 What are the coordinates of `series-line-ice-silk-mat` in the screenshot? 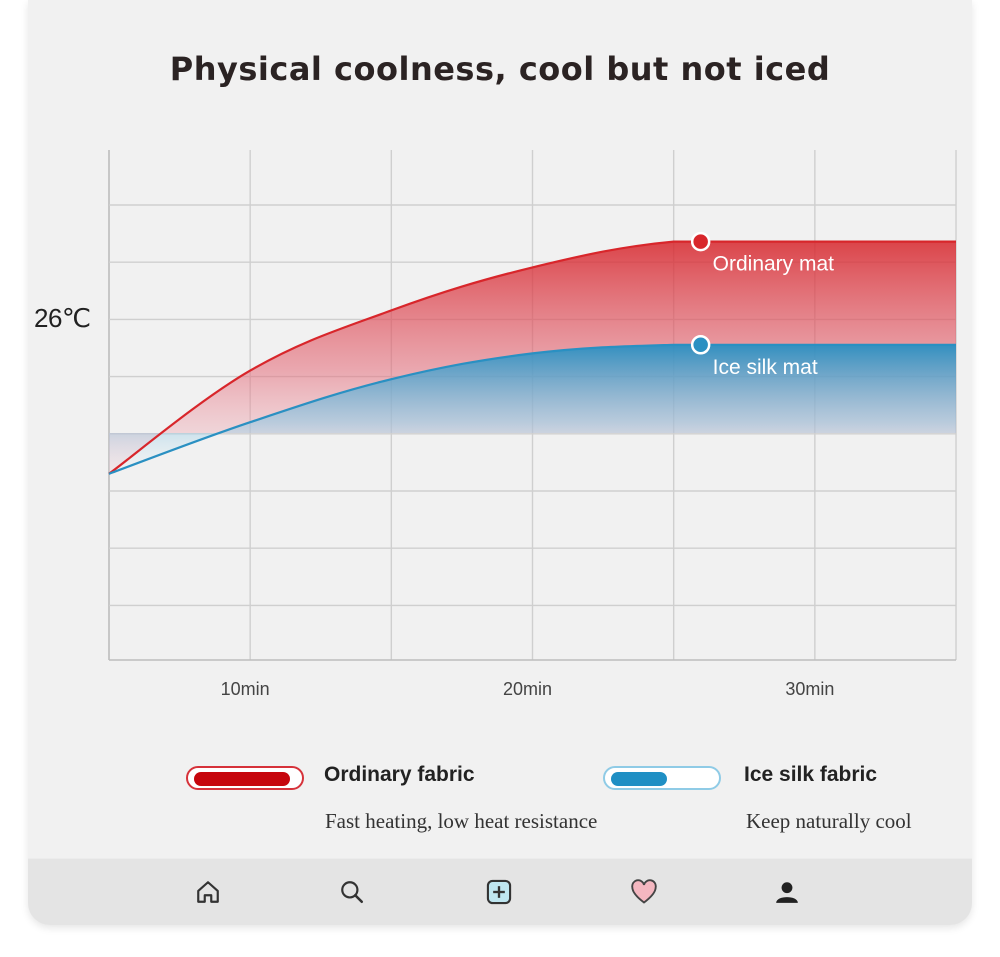 It's located at (532, 409).